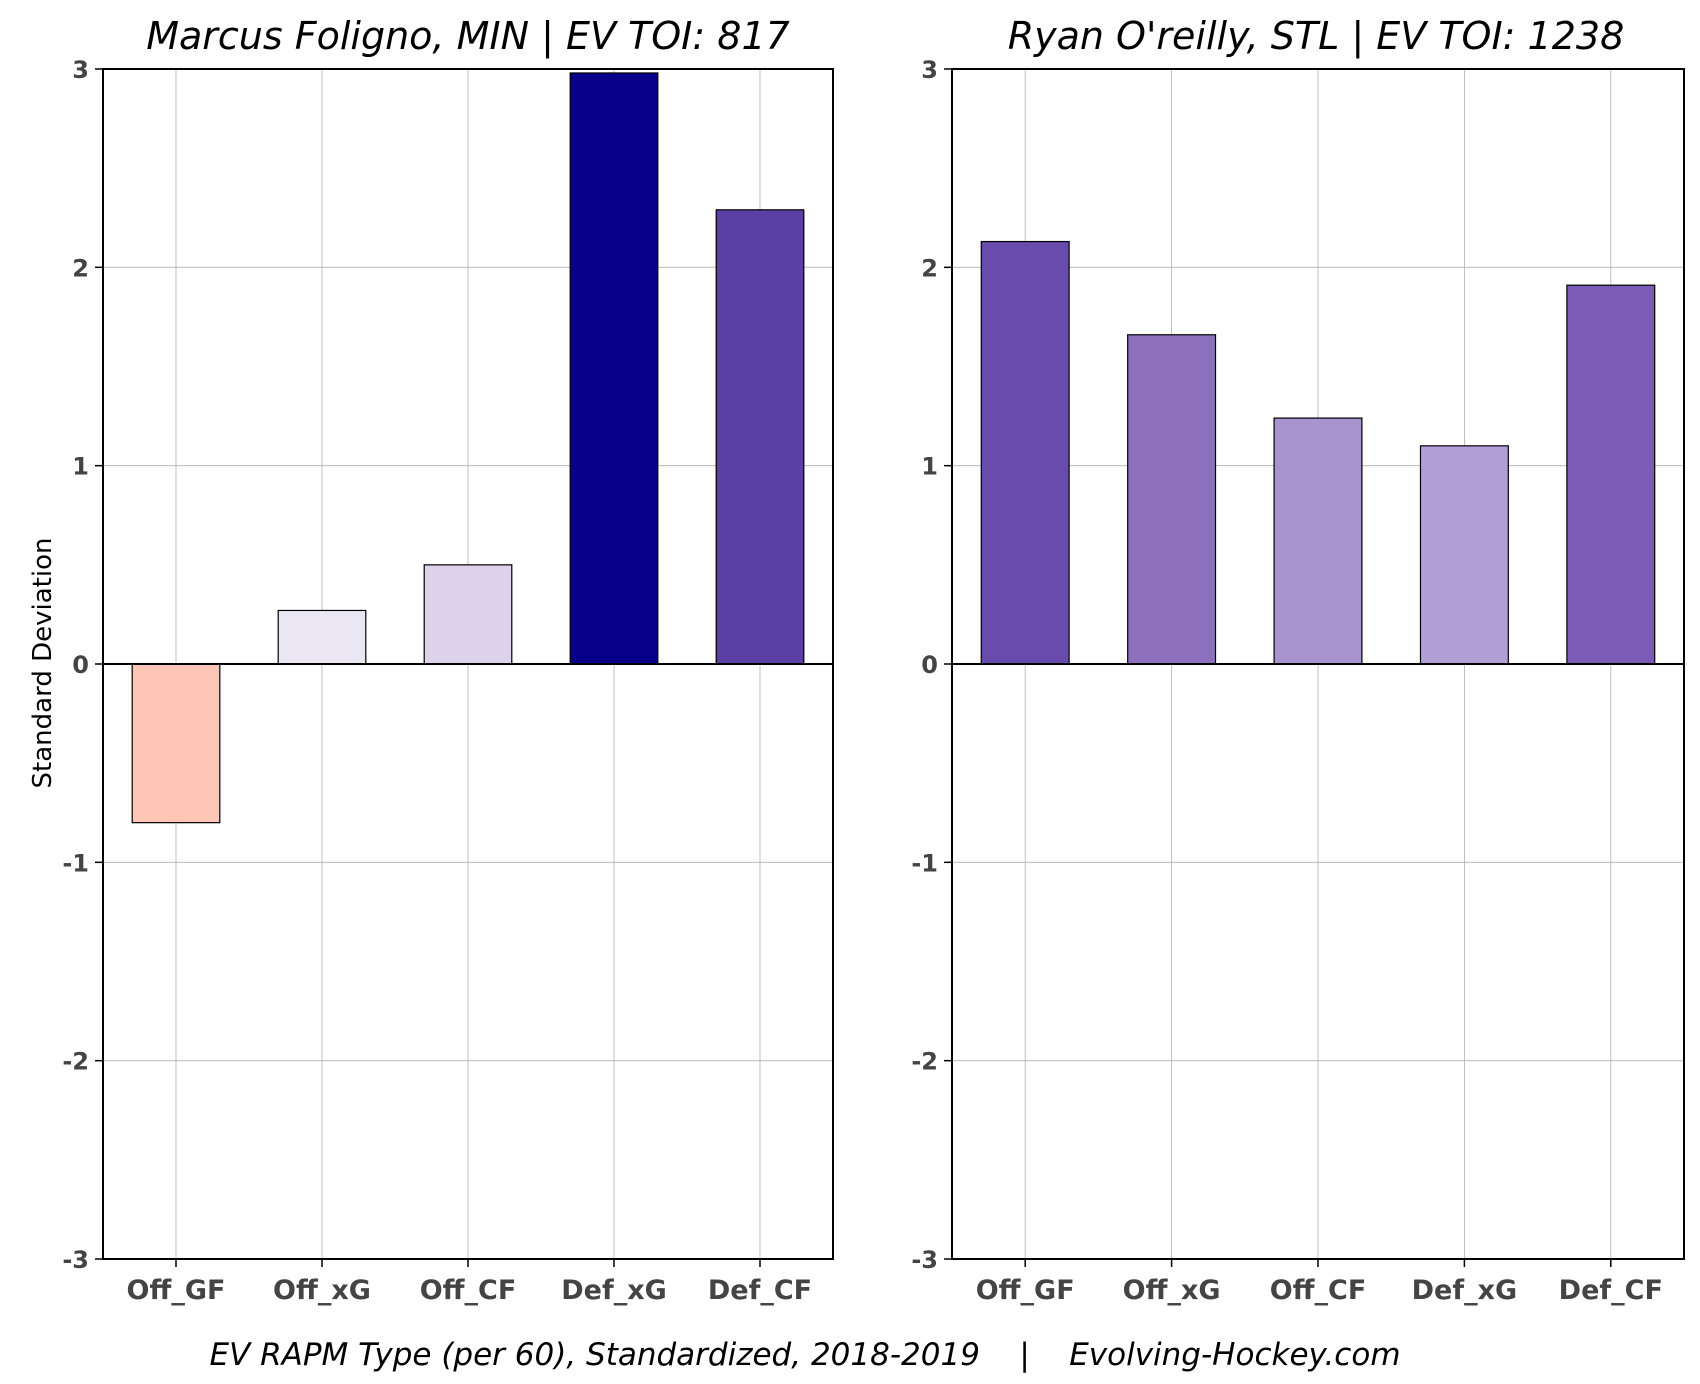 Image resolution: width=1700 pixels, height=1384 pixels. Describe the element at coordinates (1316, 36) in the screenshot. I see `chart-title: Ryan O'reilly, STL | EV TOI: 1238` at that location.